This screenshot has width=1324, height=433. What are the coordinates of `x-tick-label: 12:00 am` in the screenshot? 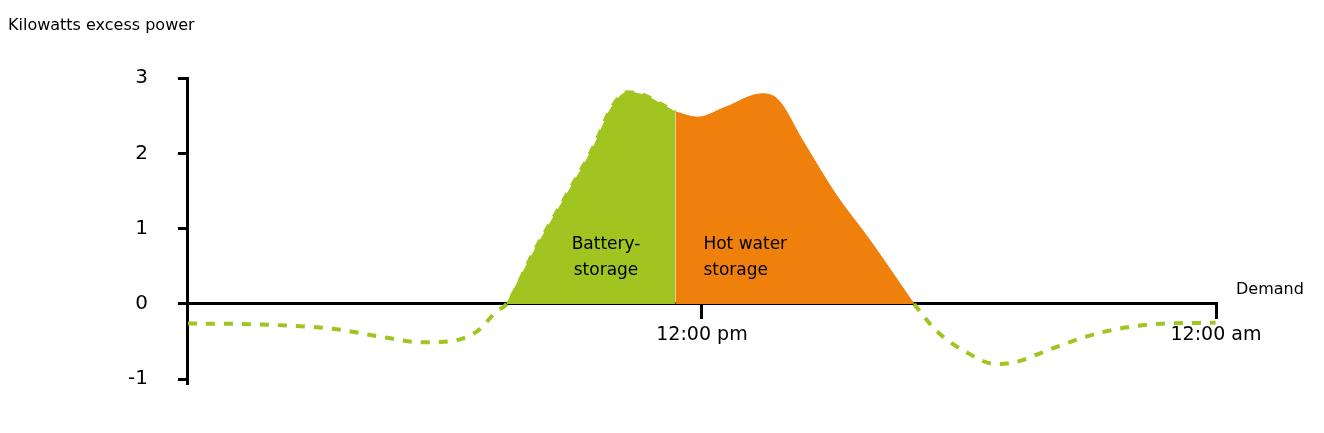 It's located at (1216, 333).